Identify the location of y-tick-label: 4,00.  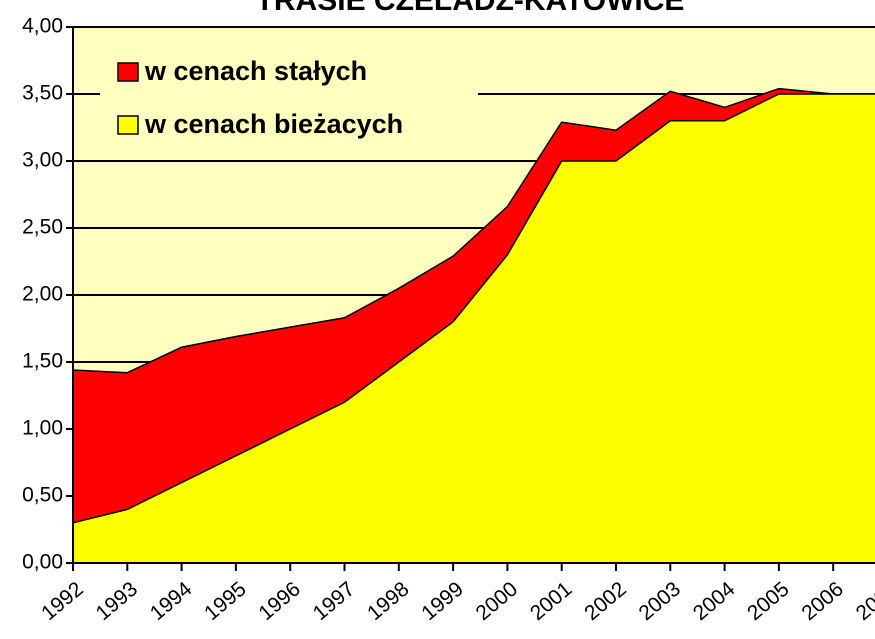
(42, 26).